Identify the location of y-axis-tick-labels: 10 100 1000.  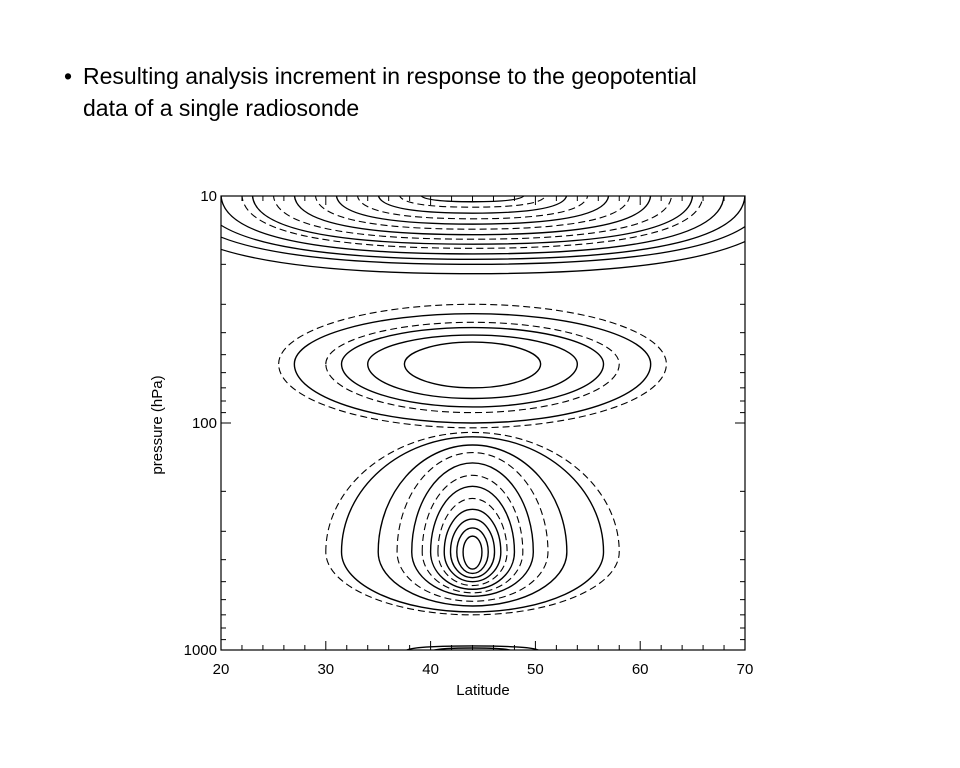
(200, 423).